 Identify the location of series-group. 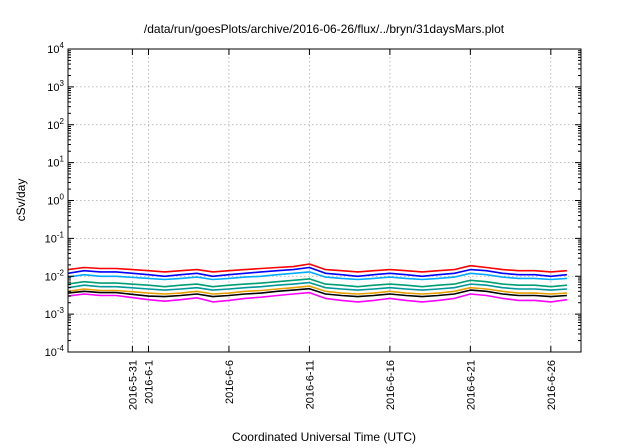
(317, 283).